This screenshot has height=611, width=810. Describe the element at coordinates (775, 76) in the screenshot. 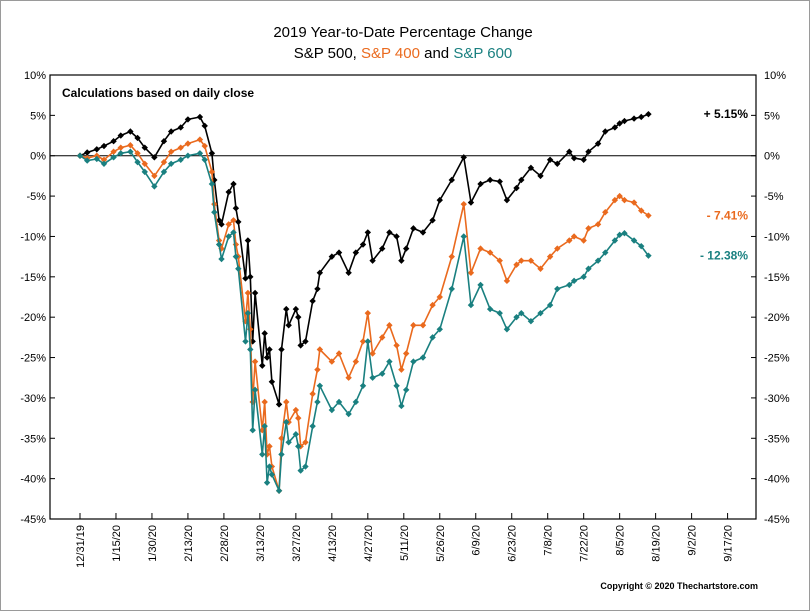

I see `y-tick-label-right: 10%` at that location.